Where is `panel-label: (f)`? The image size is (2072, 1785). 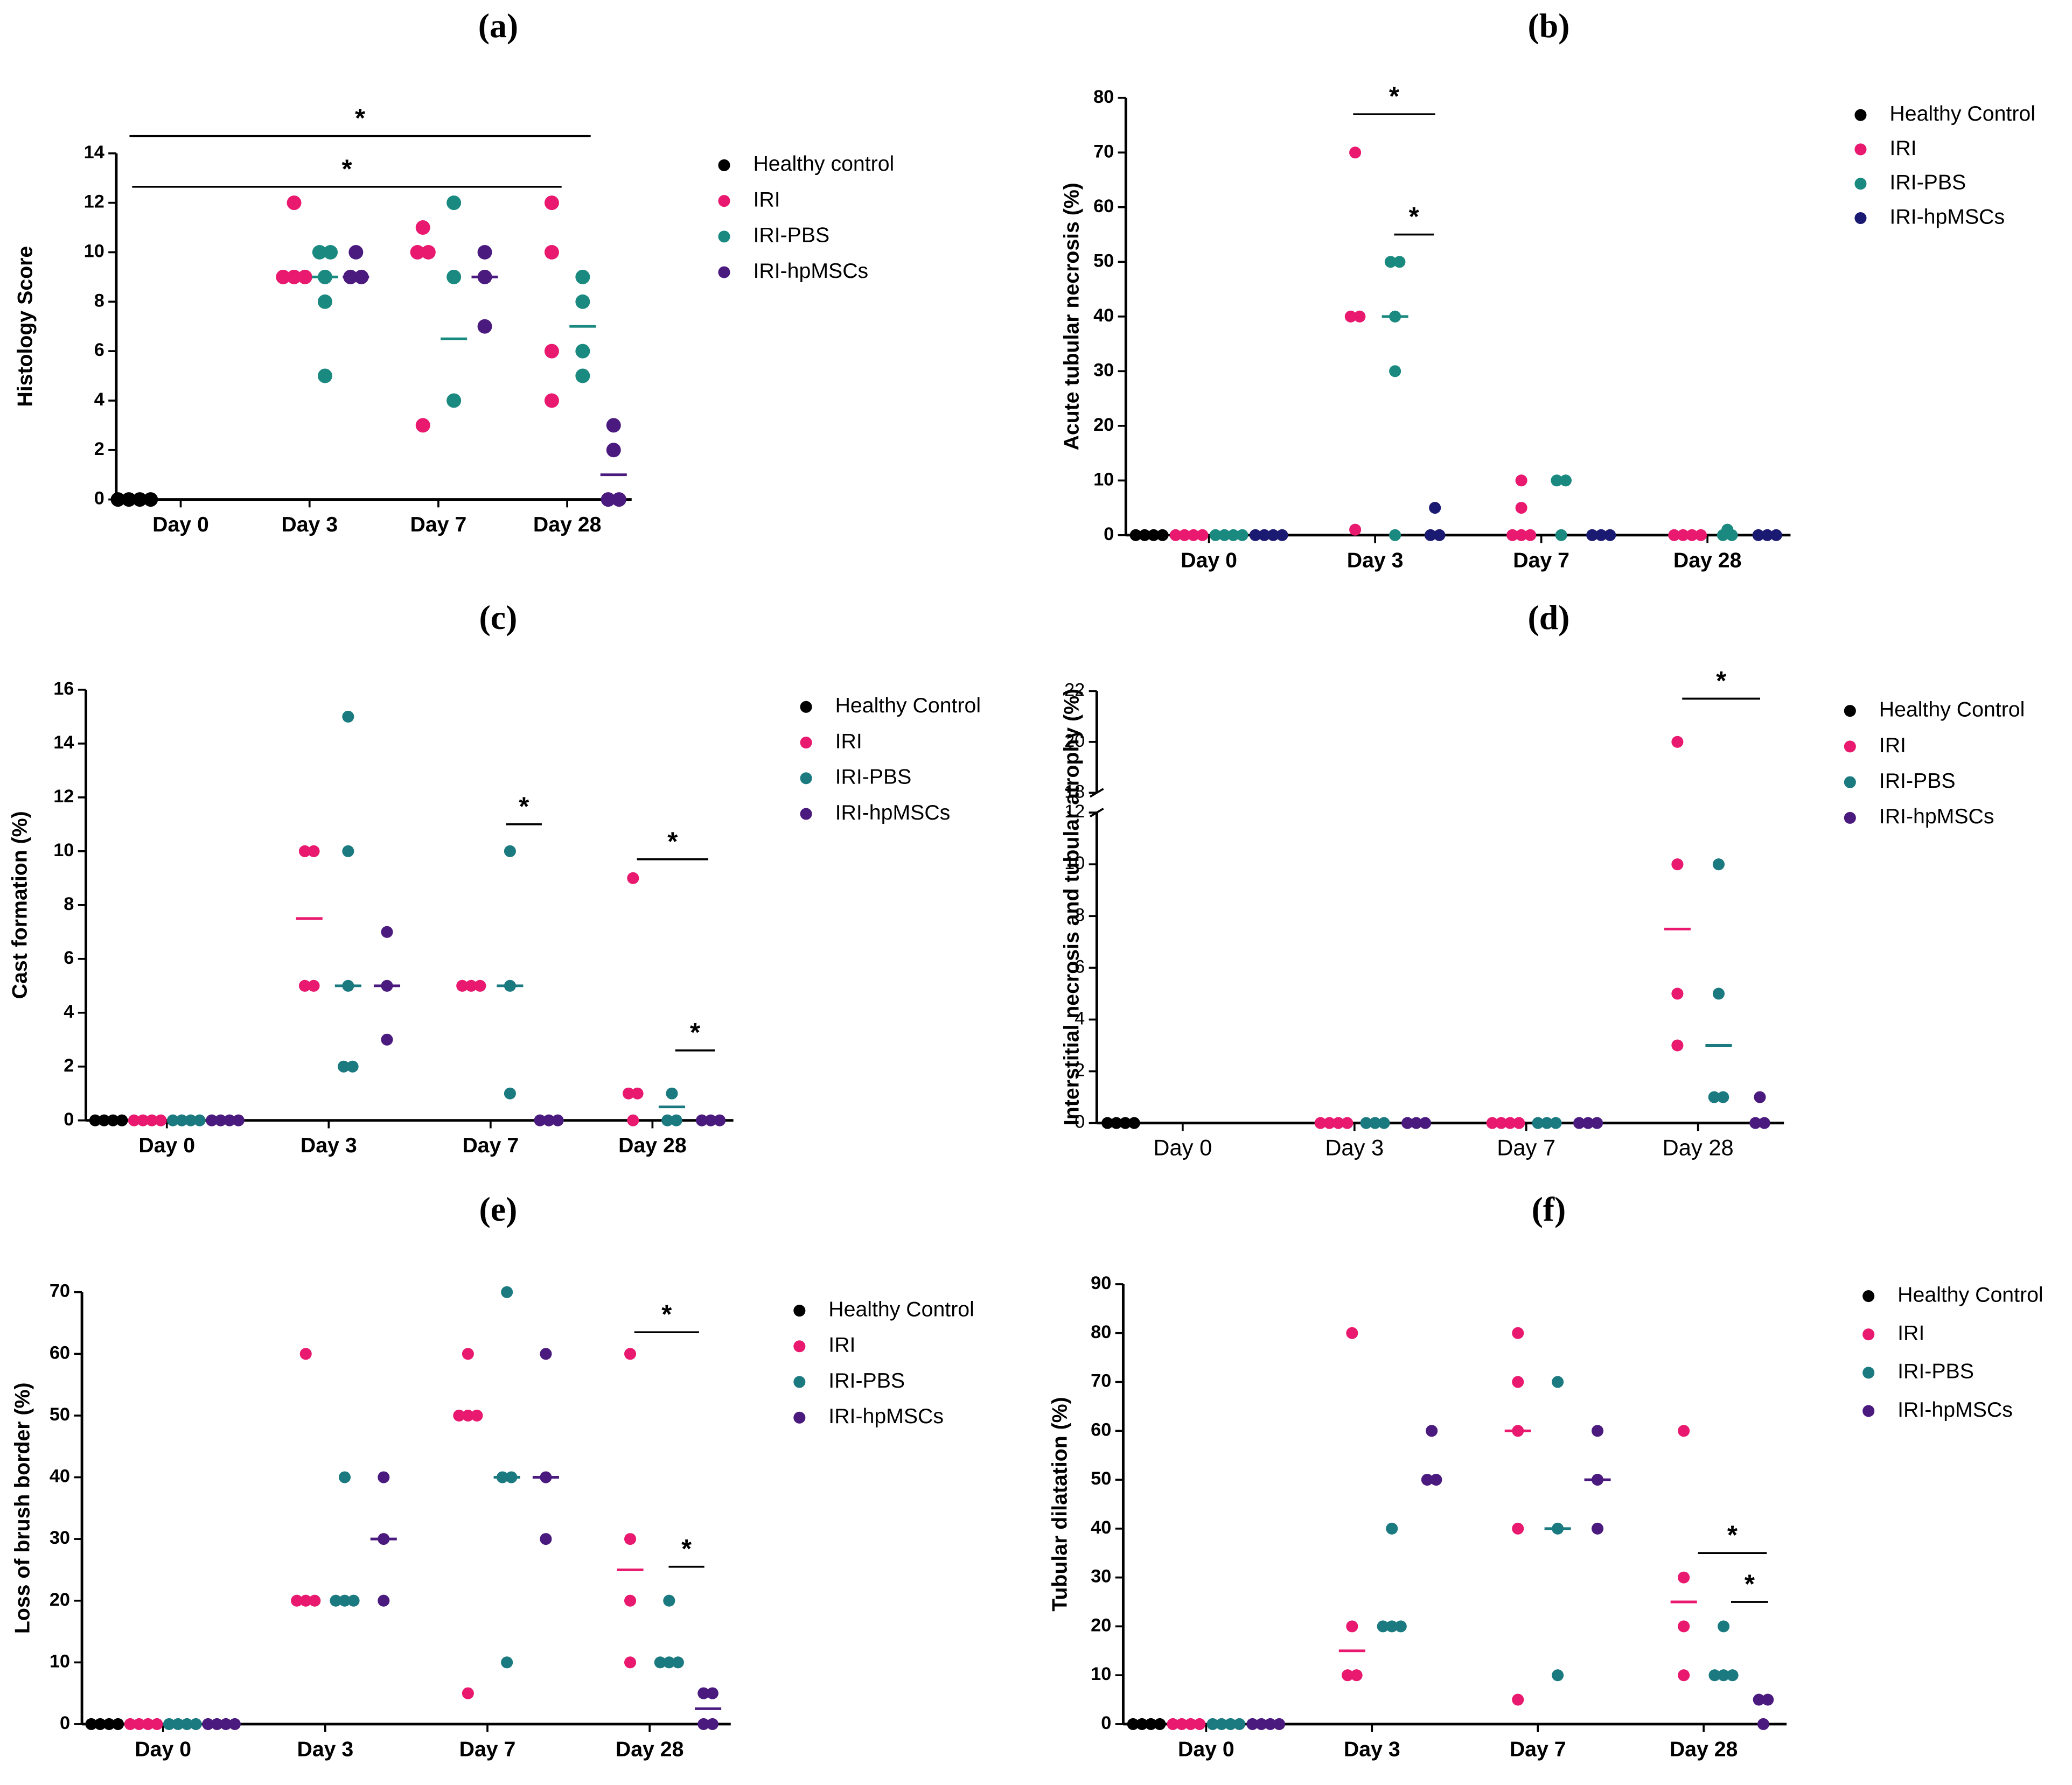
panel-label: (f) is located at coordinates (1549, 1209).